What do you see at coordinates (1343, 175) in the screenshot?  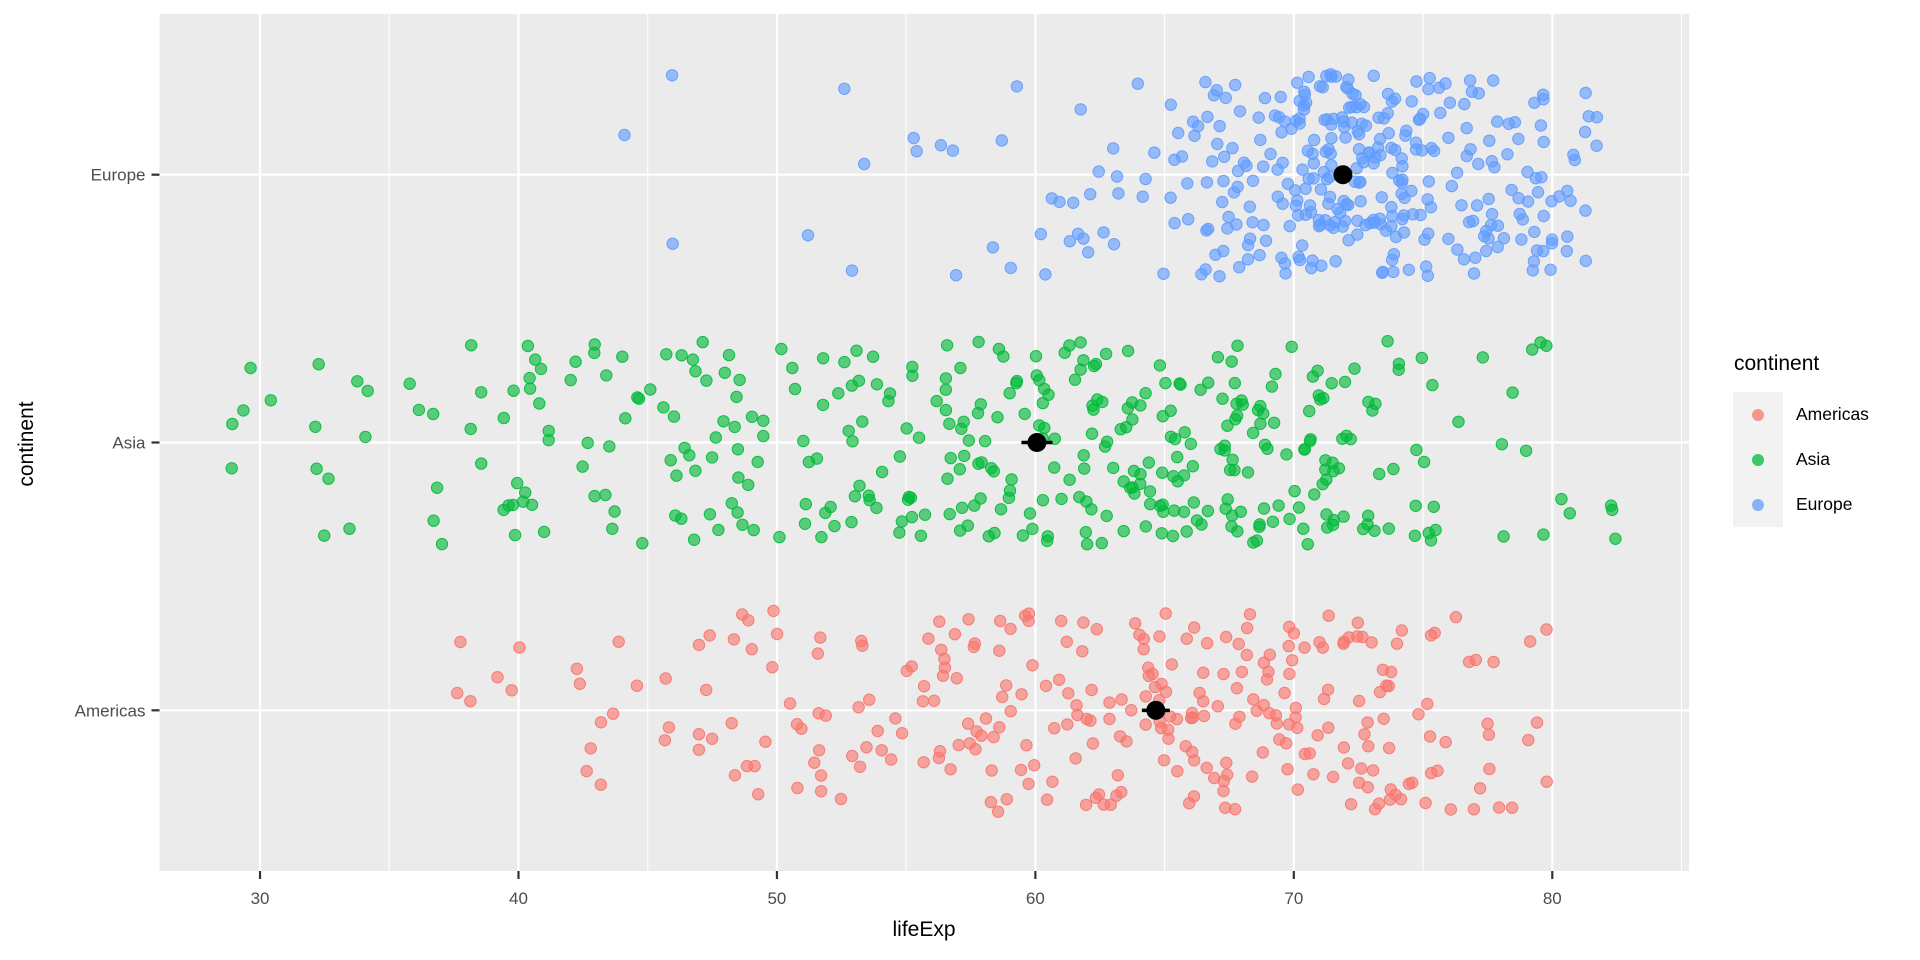 I see `mean-point-europe` at bounding box center [1343, 175].